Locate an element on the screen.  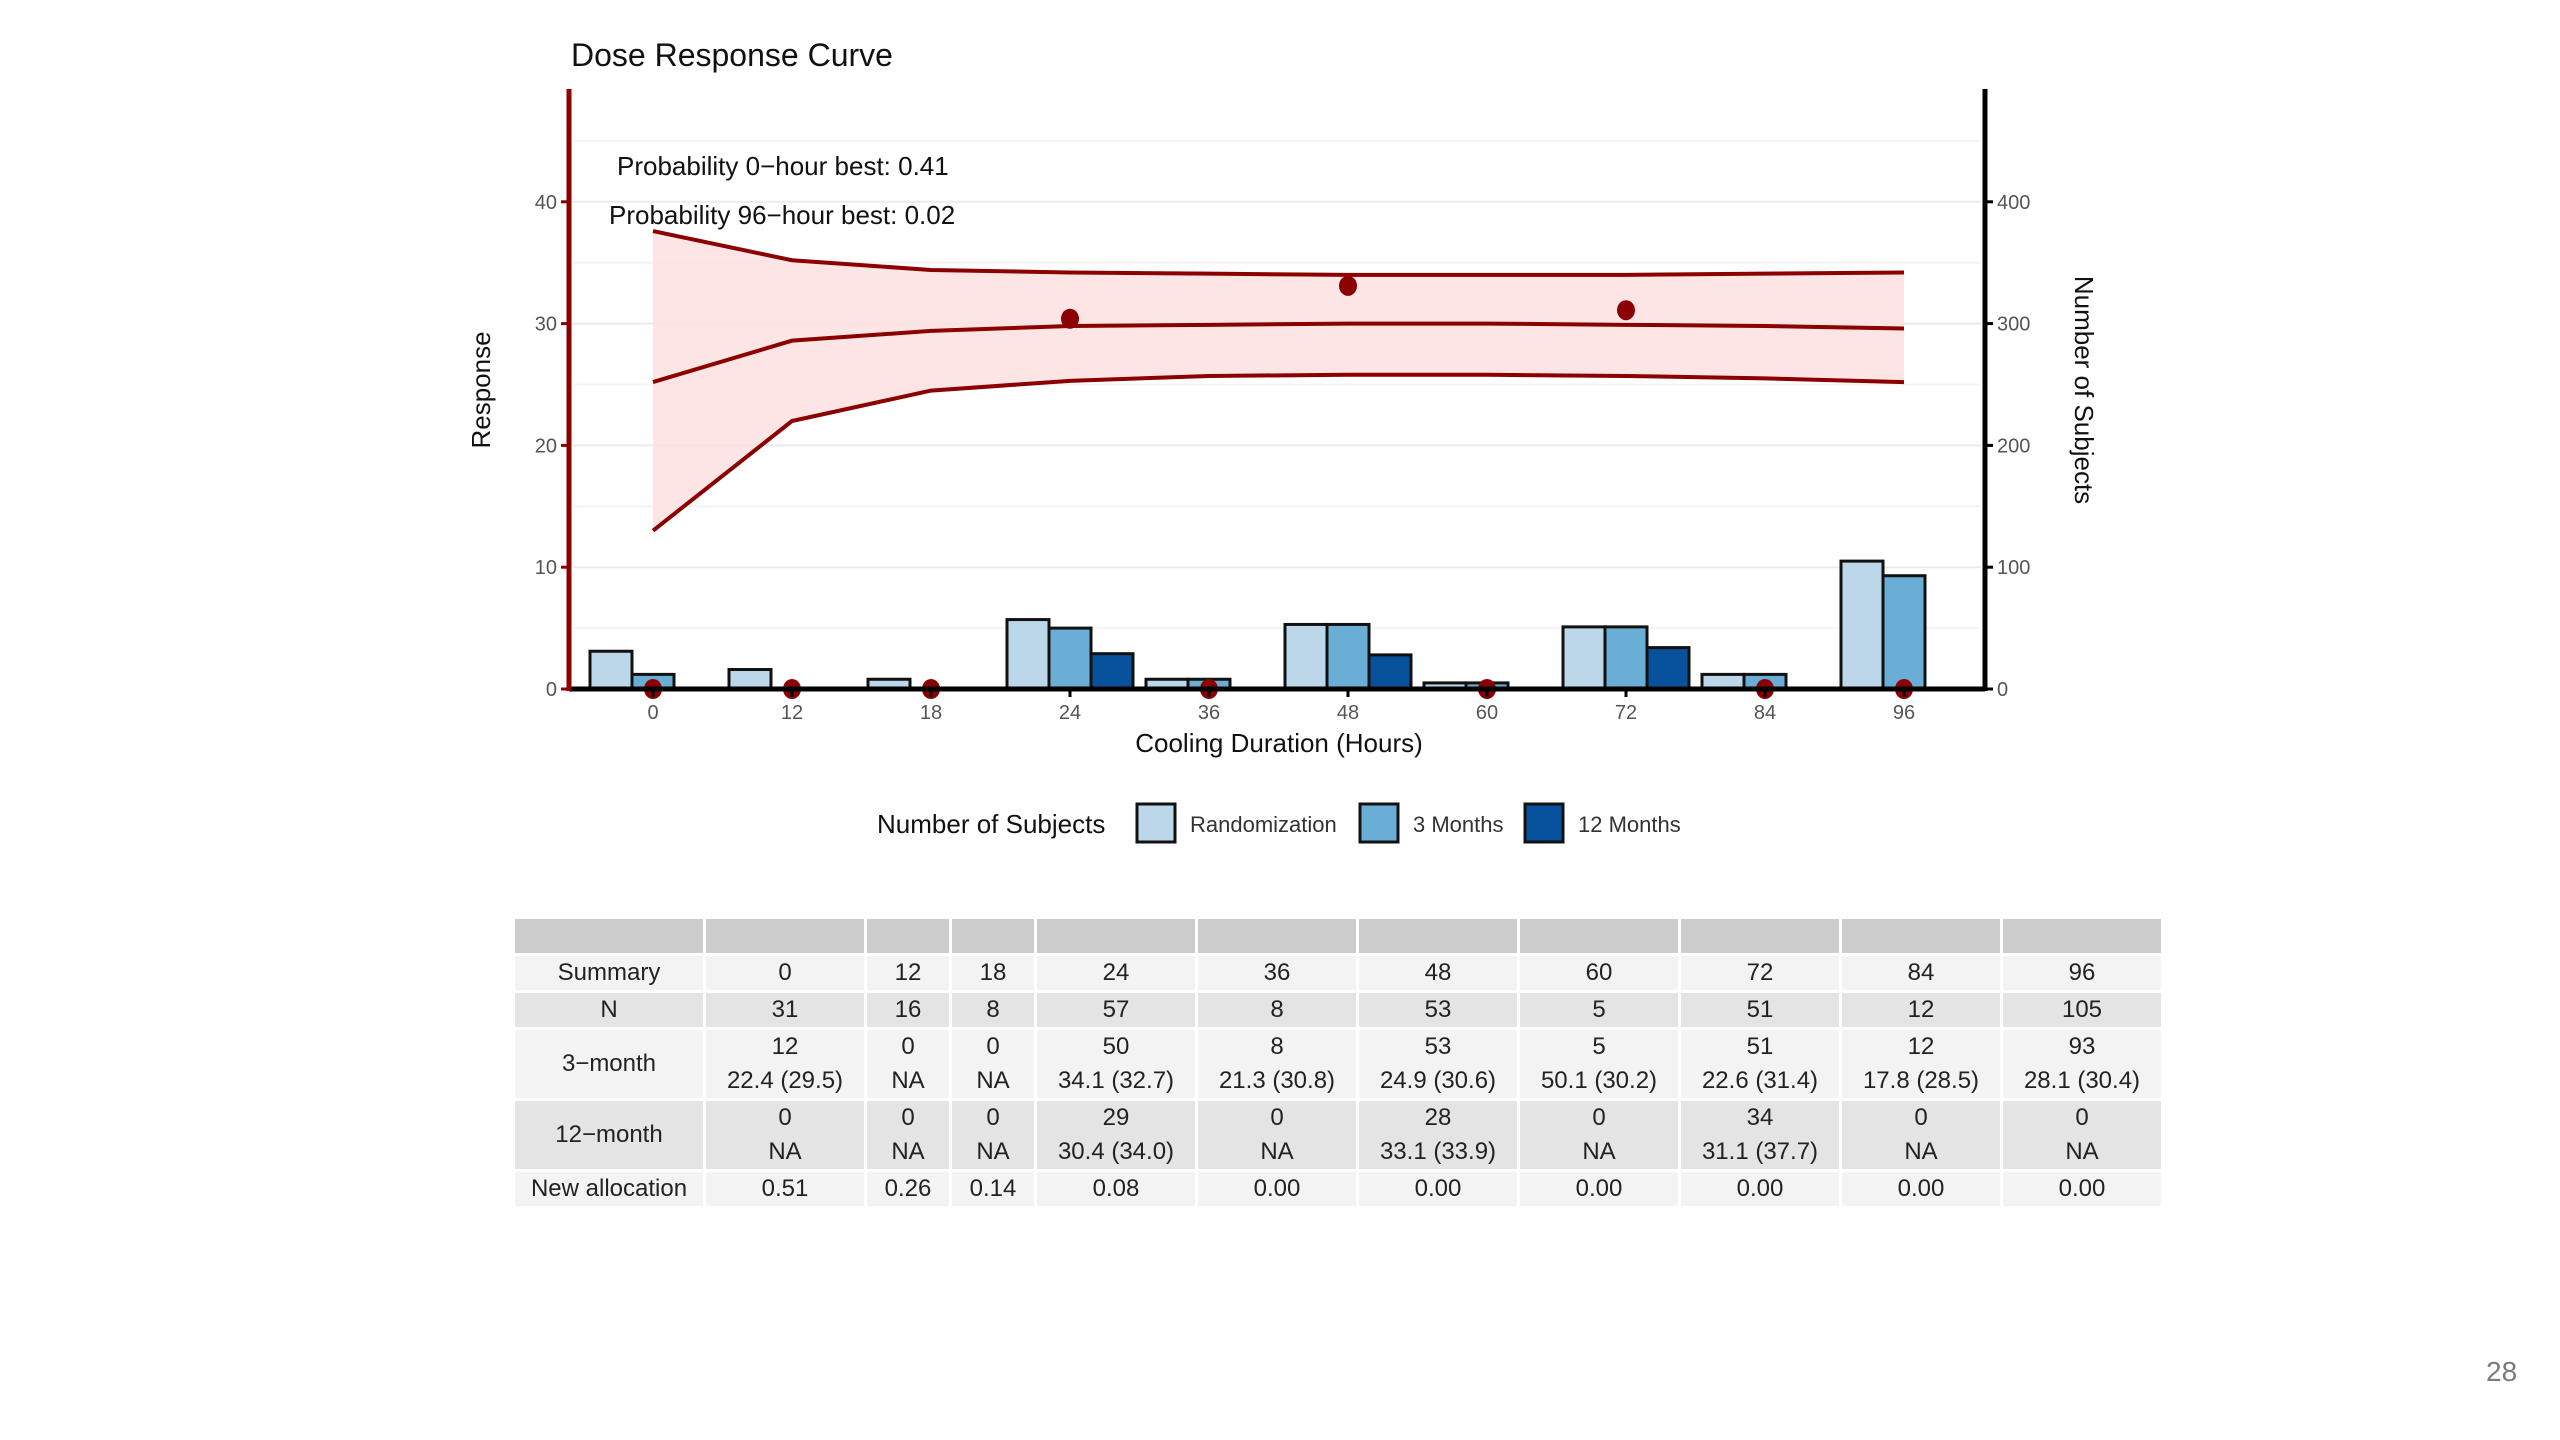
cell-line: 28.1 (30.4) is located at coordinates (2082, 1080).